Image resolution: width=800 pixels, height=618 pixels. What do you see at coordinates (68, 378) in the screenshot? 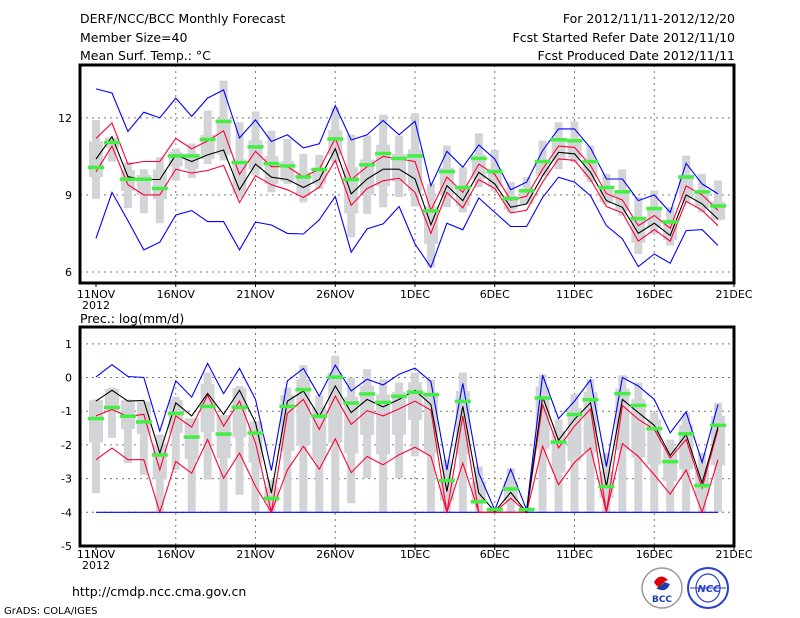
I see `y-tick-label: 0` at bounding box center [68, 378].